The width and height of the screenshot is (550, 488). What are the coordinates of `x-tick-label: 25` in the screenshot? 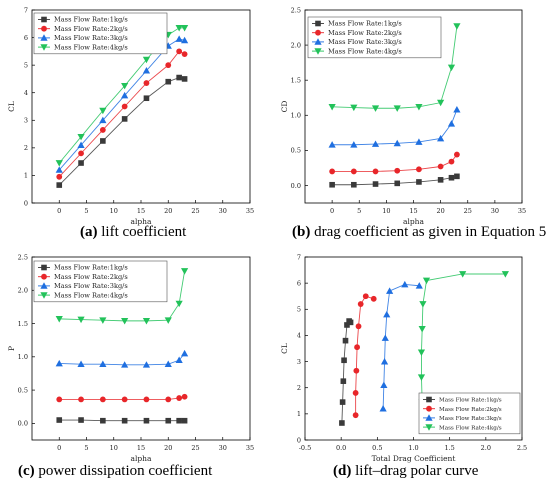 It's located at (468, 211).